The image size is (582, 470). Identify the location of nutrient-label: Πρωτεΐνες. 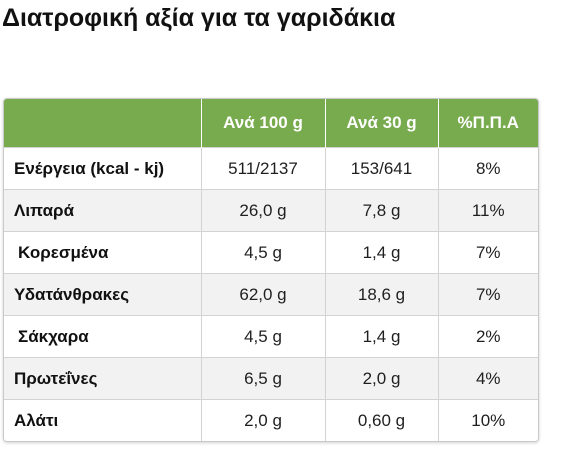
(103, 378).